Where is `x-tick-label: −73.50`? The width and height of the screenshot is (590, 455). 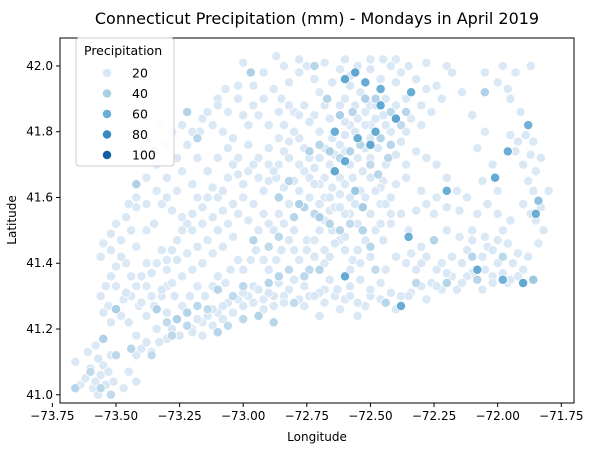
x-tick-label: −73.50 is located at coordinates (116, 416).